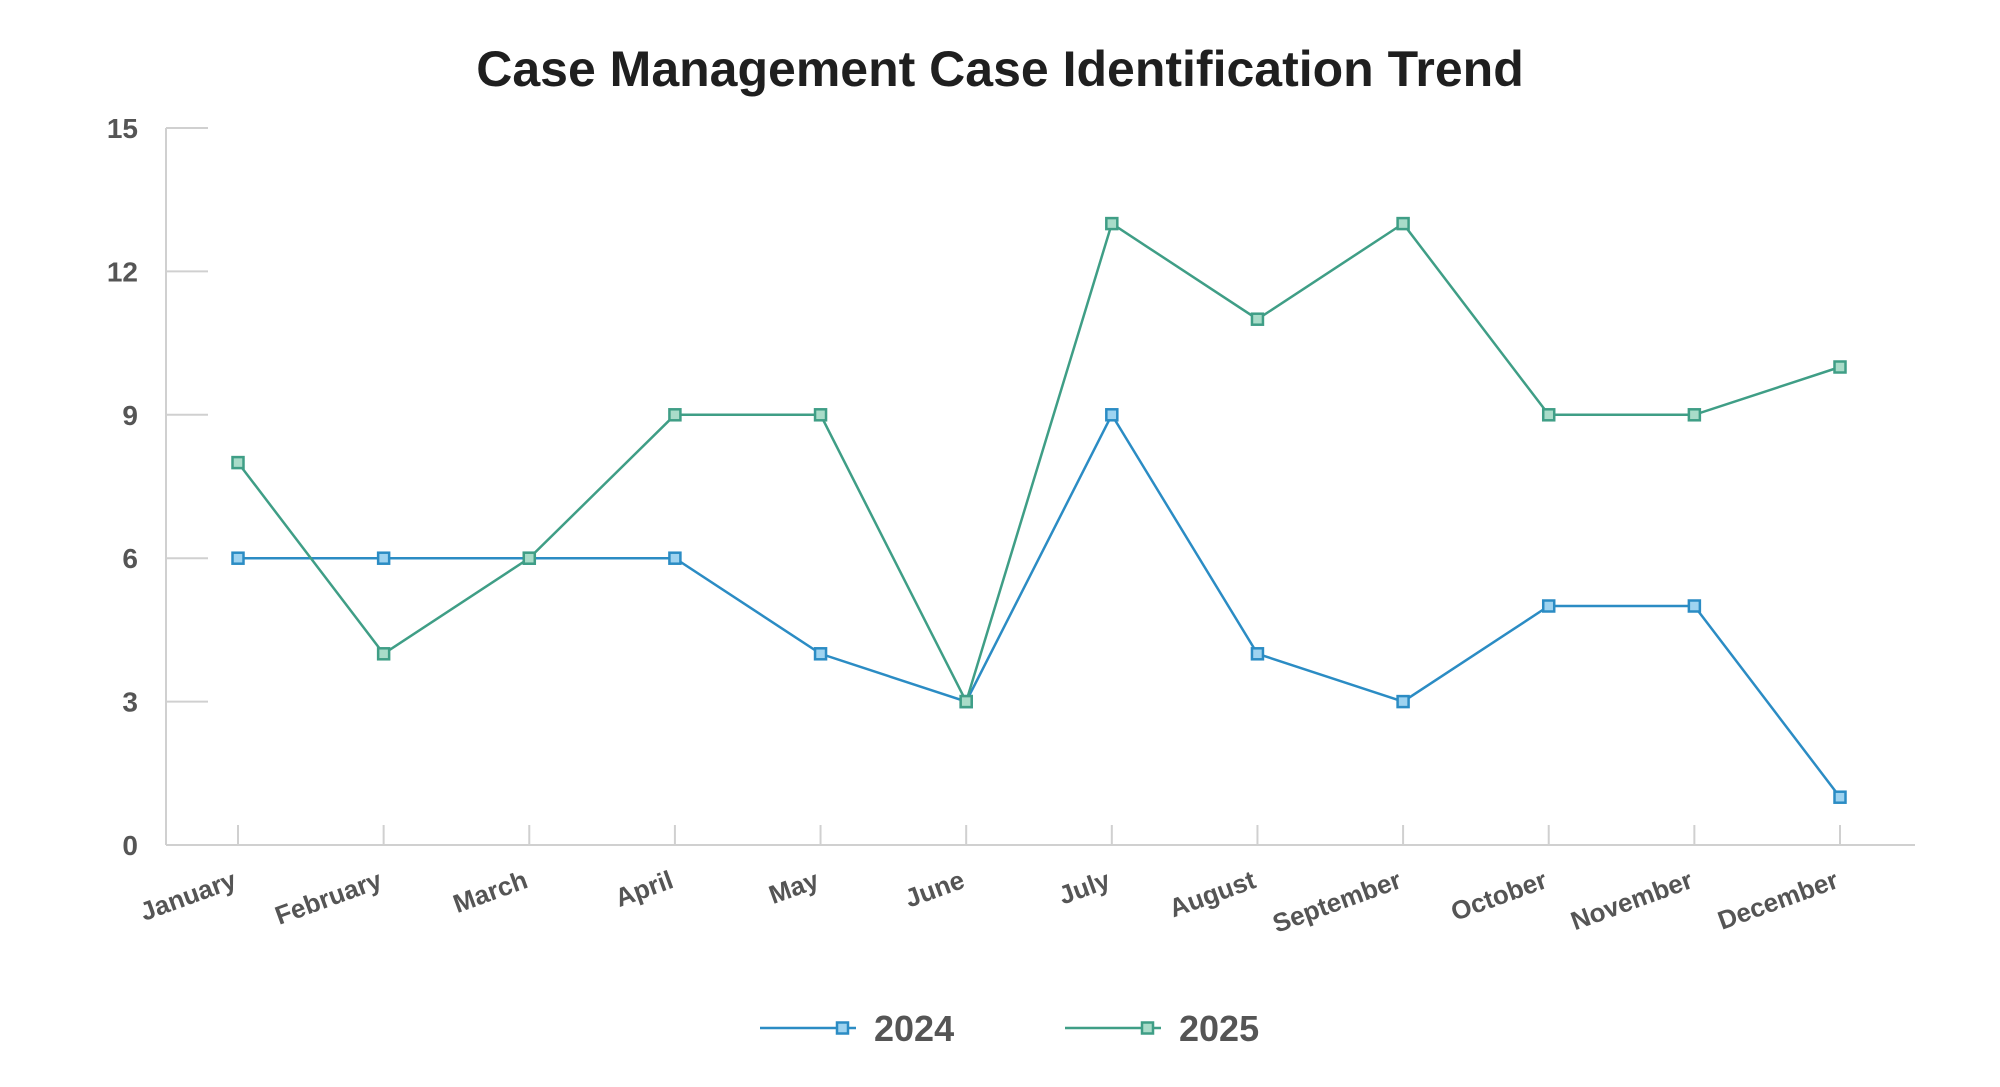 This screenshot has height=1087, width=2000. Describe the element at coordinates (122, 271) in the screenshot. I see `y-tick-label: 12` at that location.